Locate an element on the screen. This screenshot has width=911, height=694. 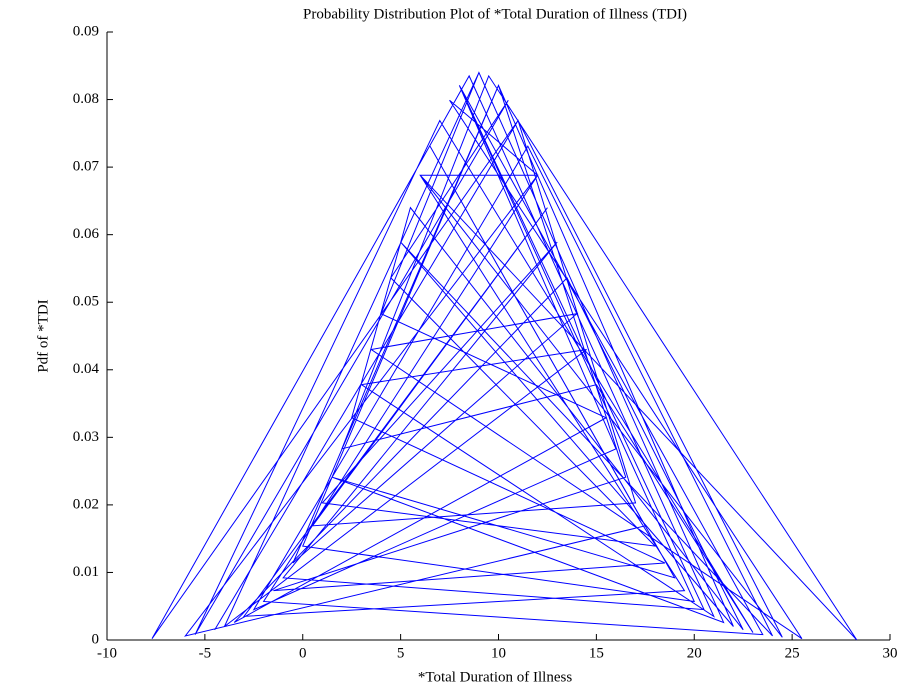
x-tick-label: -5 is located at coordinates (205, 653).